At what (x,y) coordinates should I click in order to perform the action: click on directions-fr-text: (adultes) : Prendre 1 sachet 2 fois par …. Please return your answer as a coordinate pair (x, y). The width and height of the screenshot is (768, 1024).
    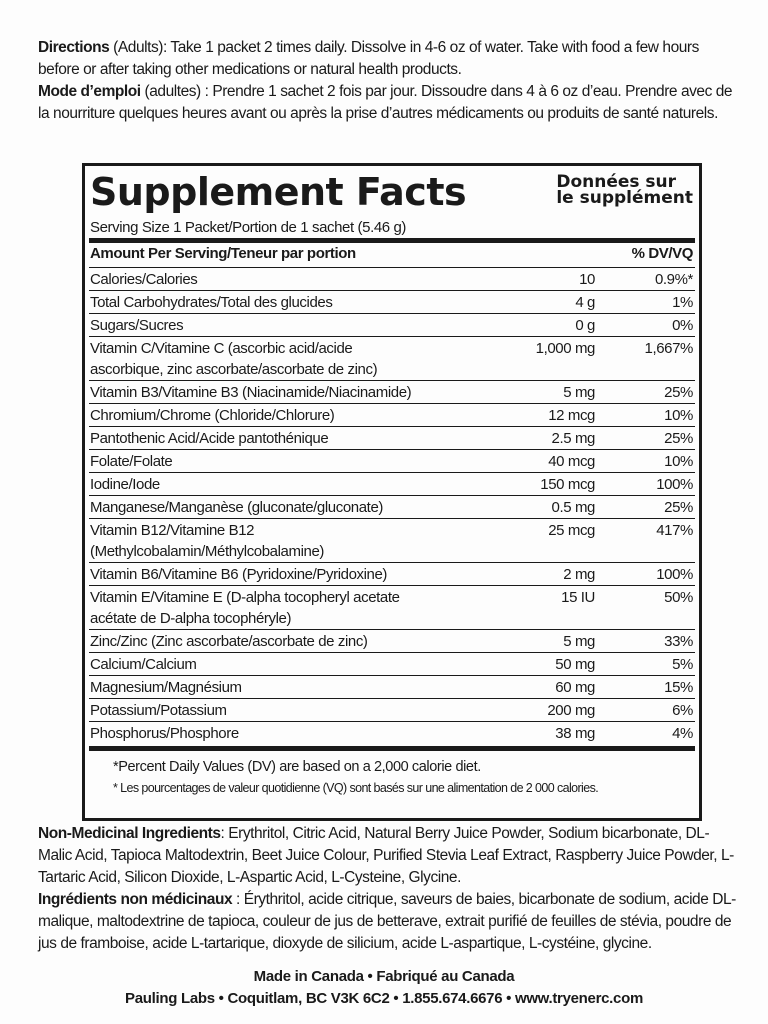
    Looking at the image, I should click on (385, 102).